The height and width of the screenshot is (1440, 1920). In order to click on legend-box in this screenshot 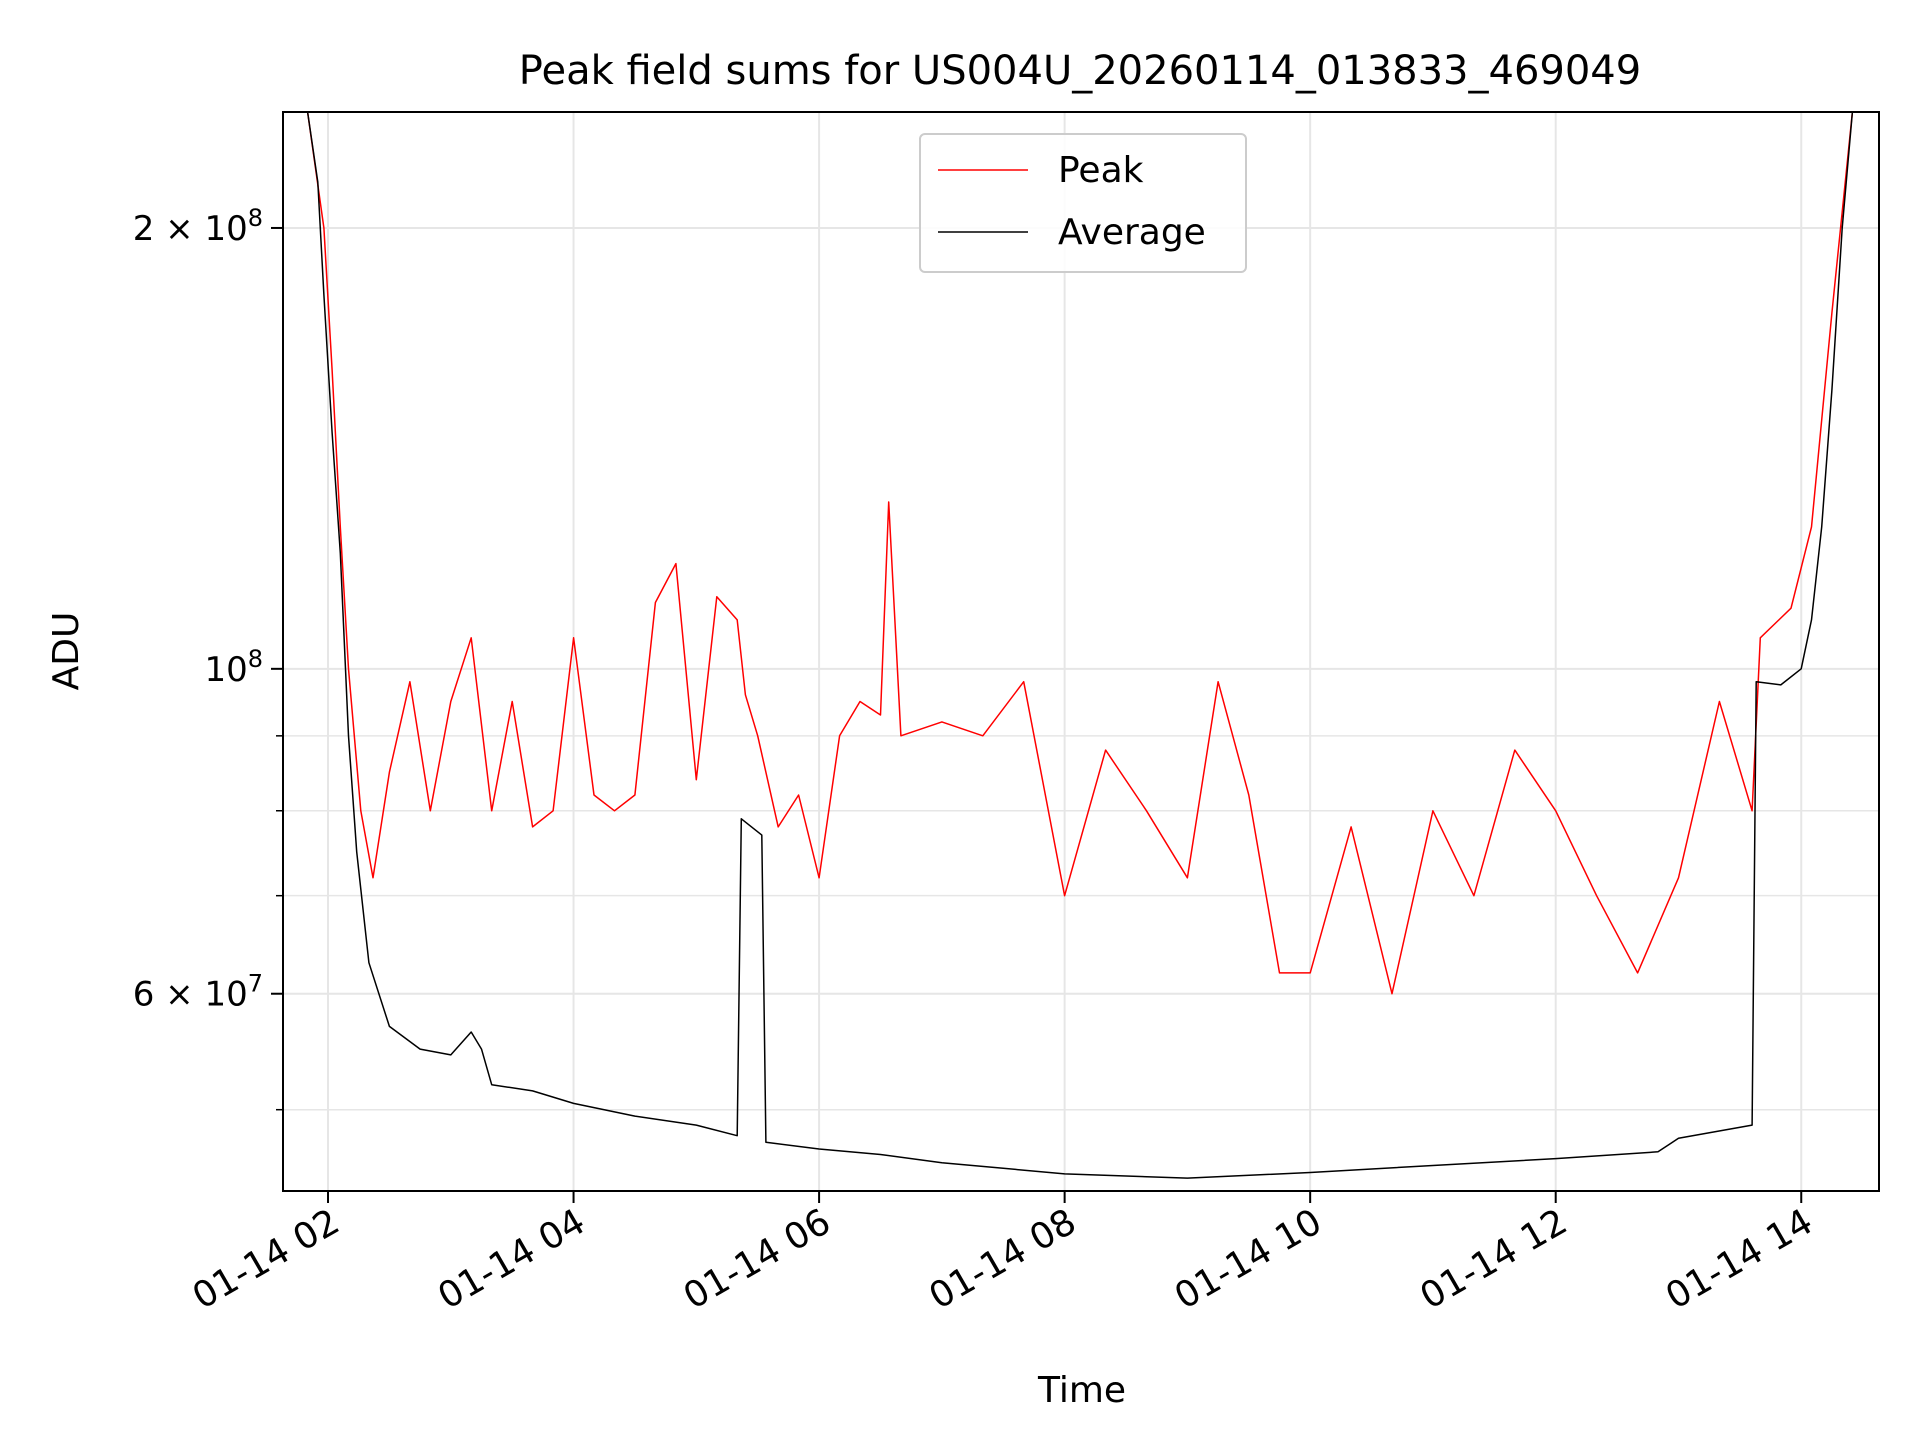, I will do `click(1083, 203)`.